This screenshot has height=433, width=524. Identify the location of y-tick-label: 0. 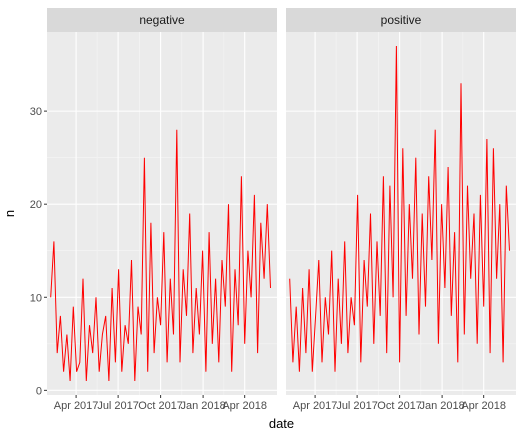
(39, 391).